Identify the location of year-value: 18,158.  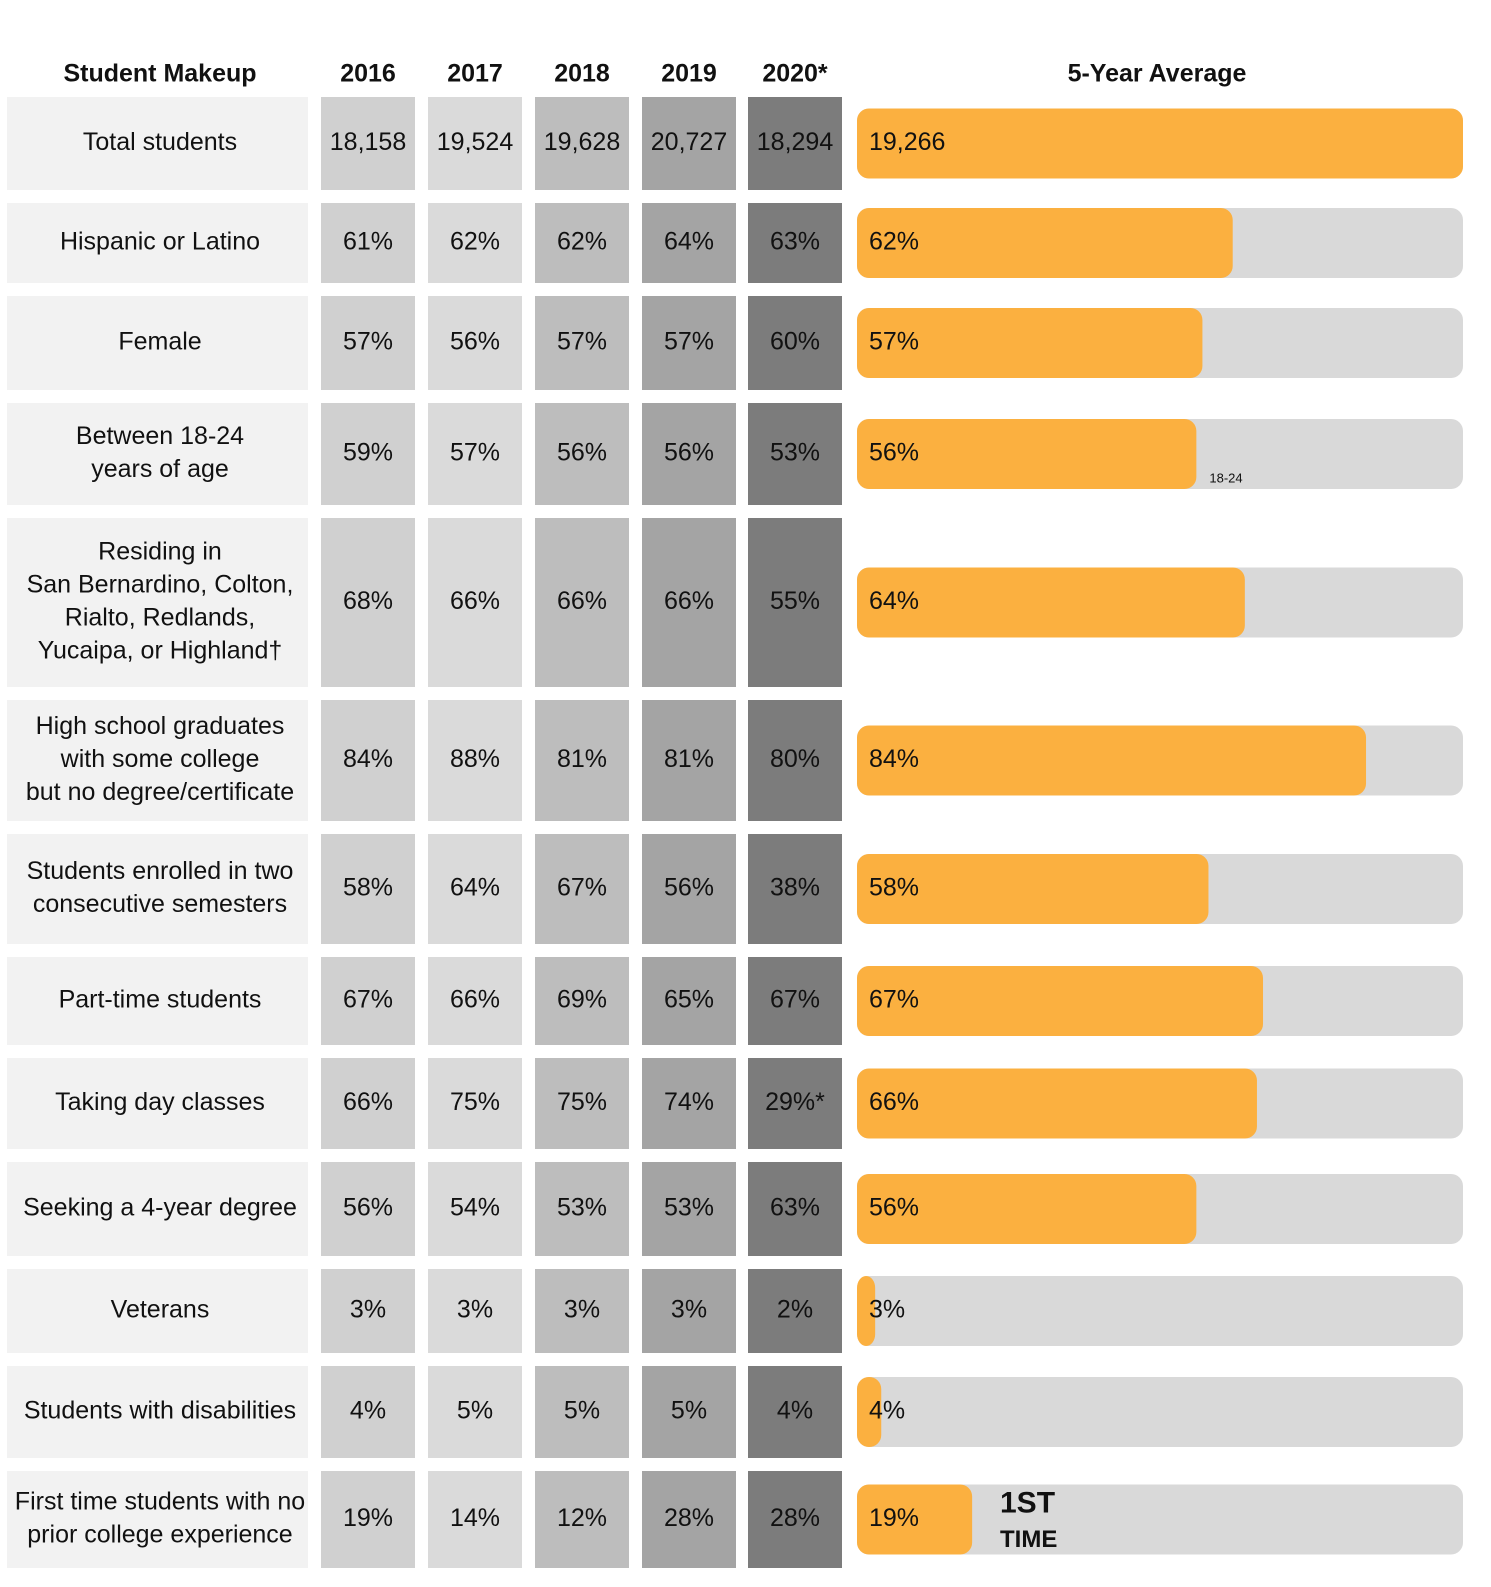
(368, 142).